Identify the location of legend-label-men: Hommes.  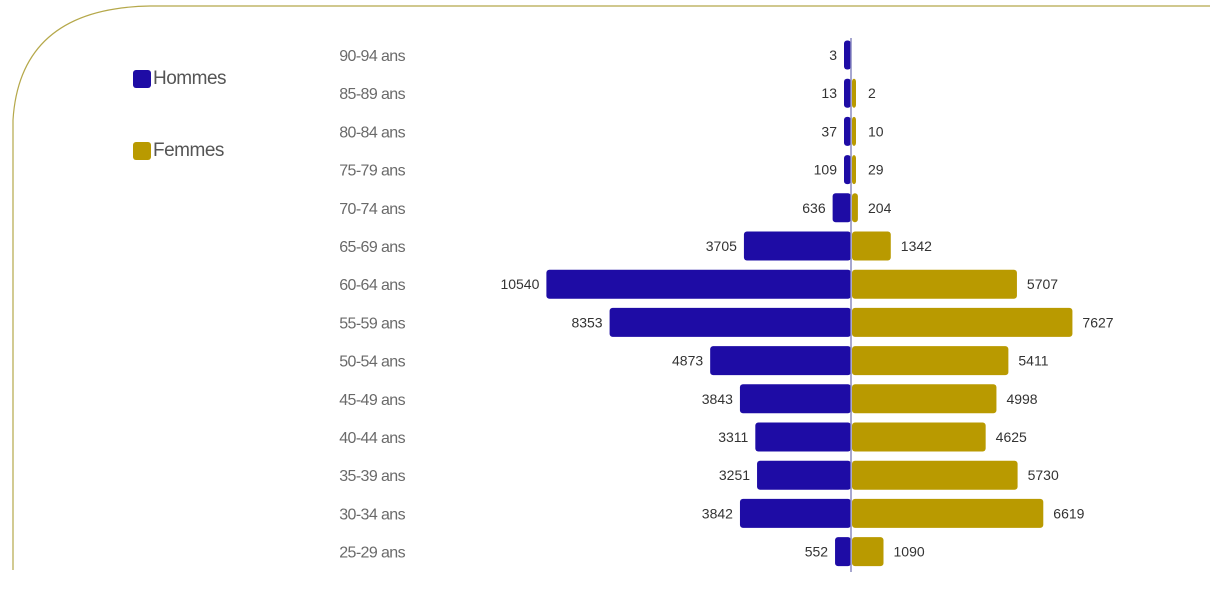
(190, 78).